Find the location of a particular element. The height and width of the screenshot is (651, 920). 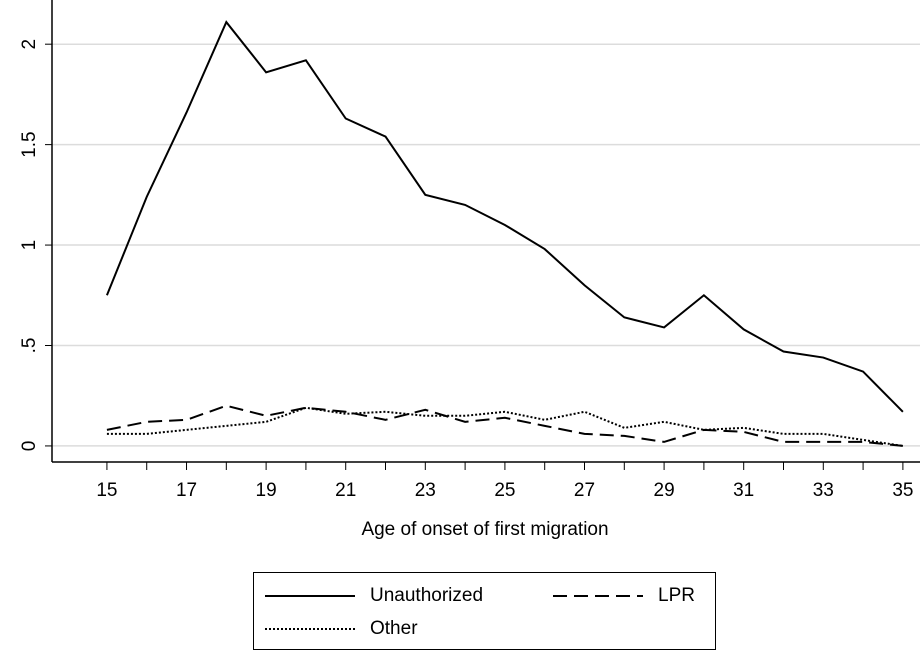

x-tick-label: 21 is located at coordinates (345, 490).